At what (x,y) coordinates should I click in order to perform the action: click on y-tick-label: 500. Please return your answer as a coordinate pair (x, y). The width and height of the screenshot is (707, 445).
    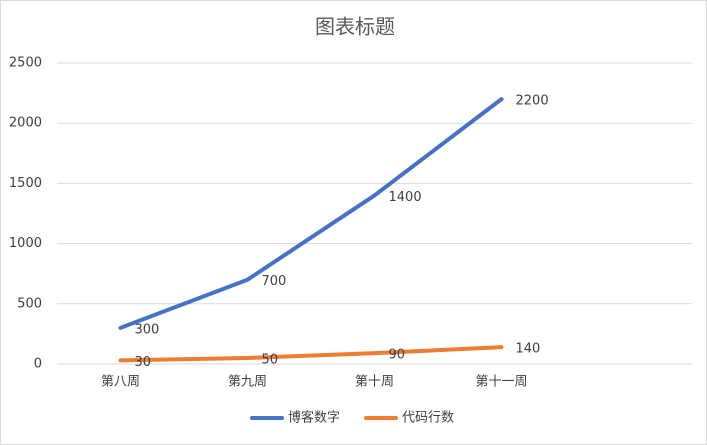
    Looking at the image, I should click on (29, 303).